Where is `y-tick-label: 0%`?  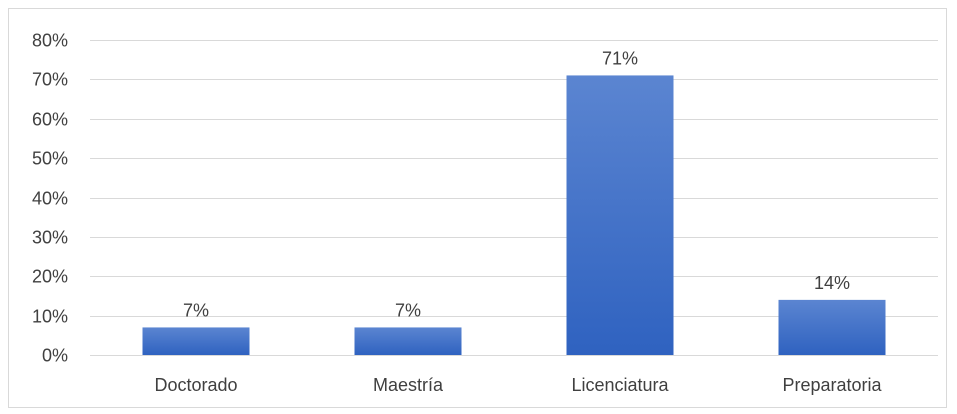 y-tick-label: 0% is located at coordinates (55, 356).